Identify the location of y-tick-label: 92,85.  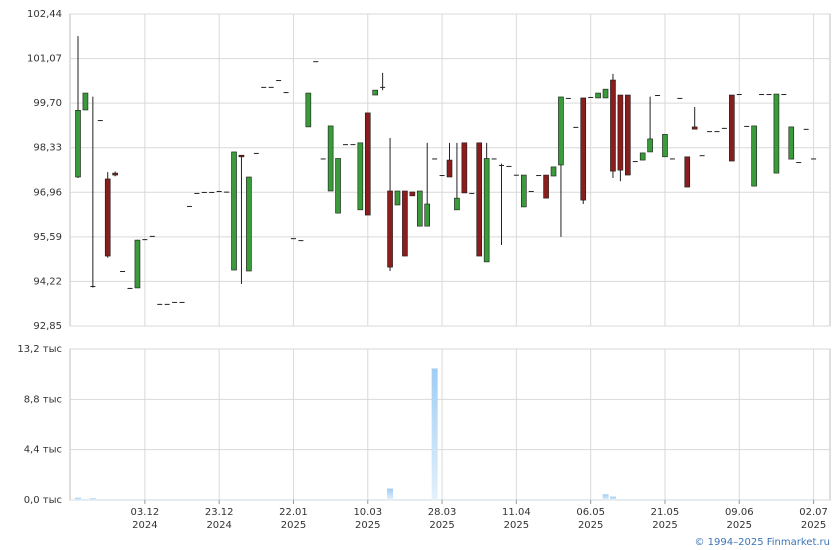
(47, 326).